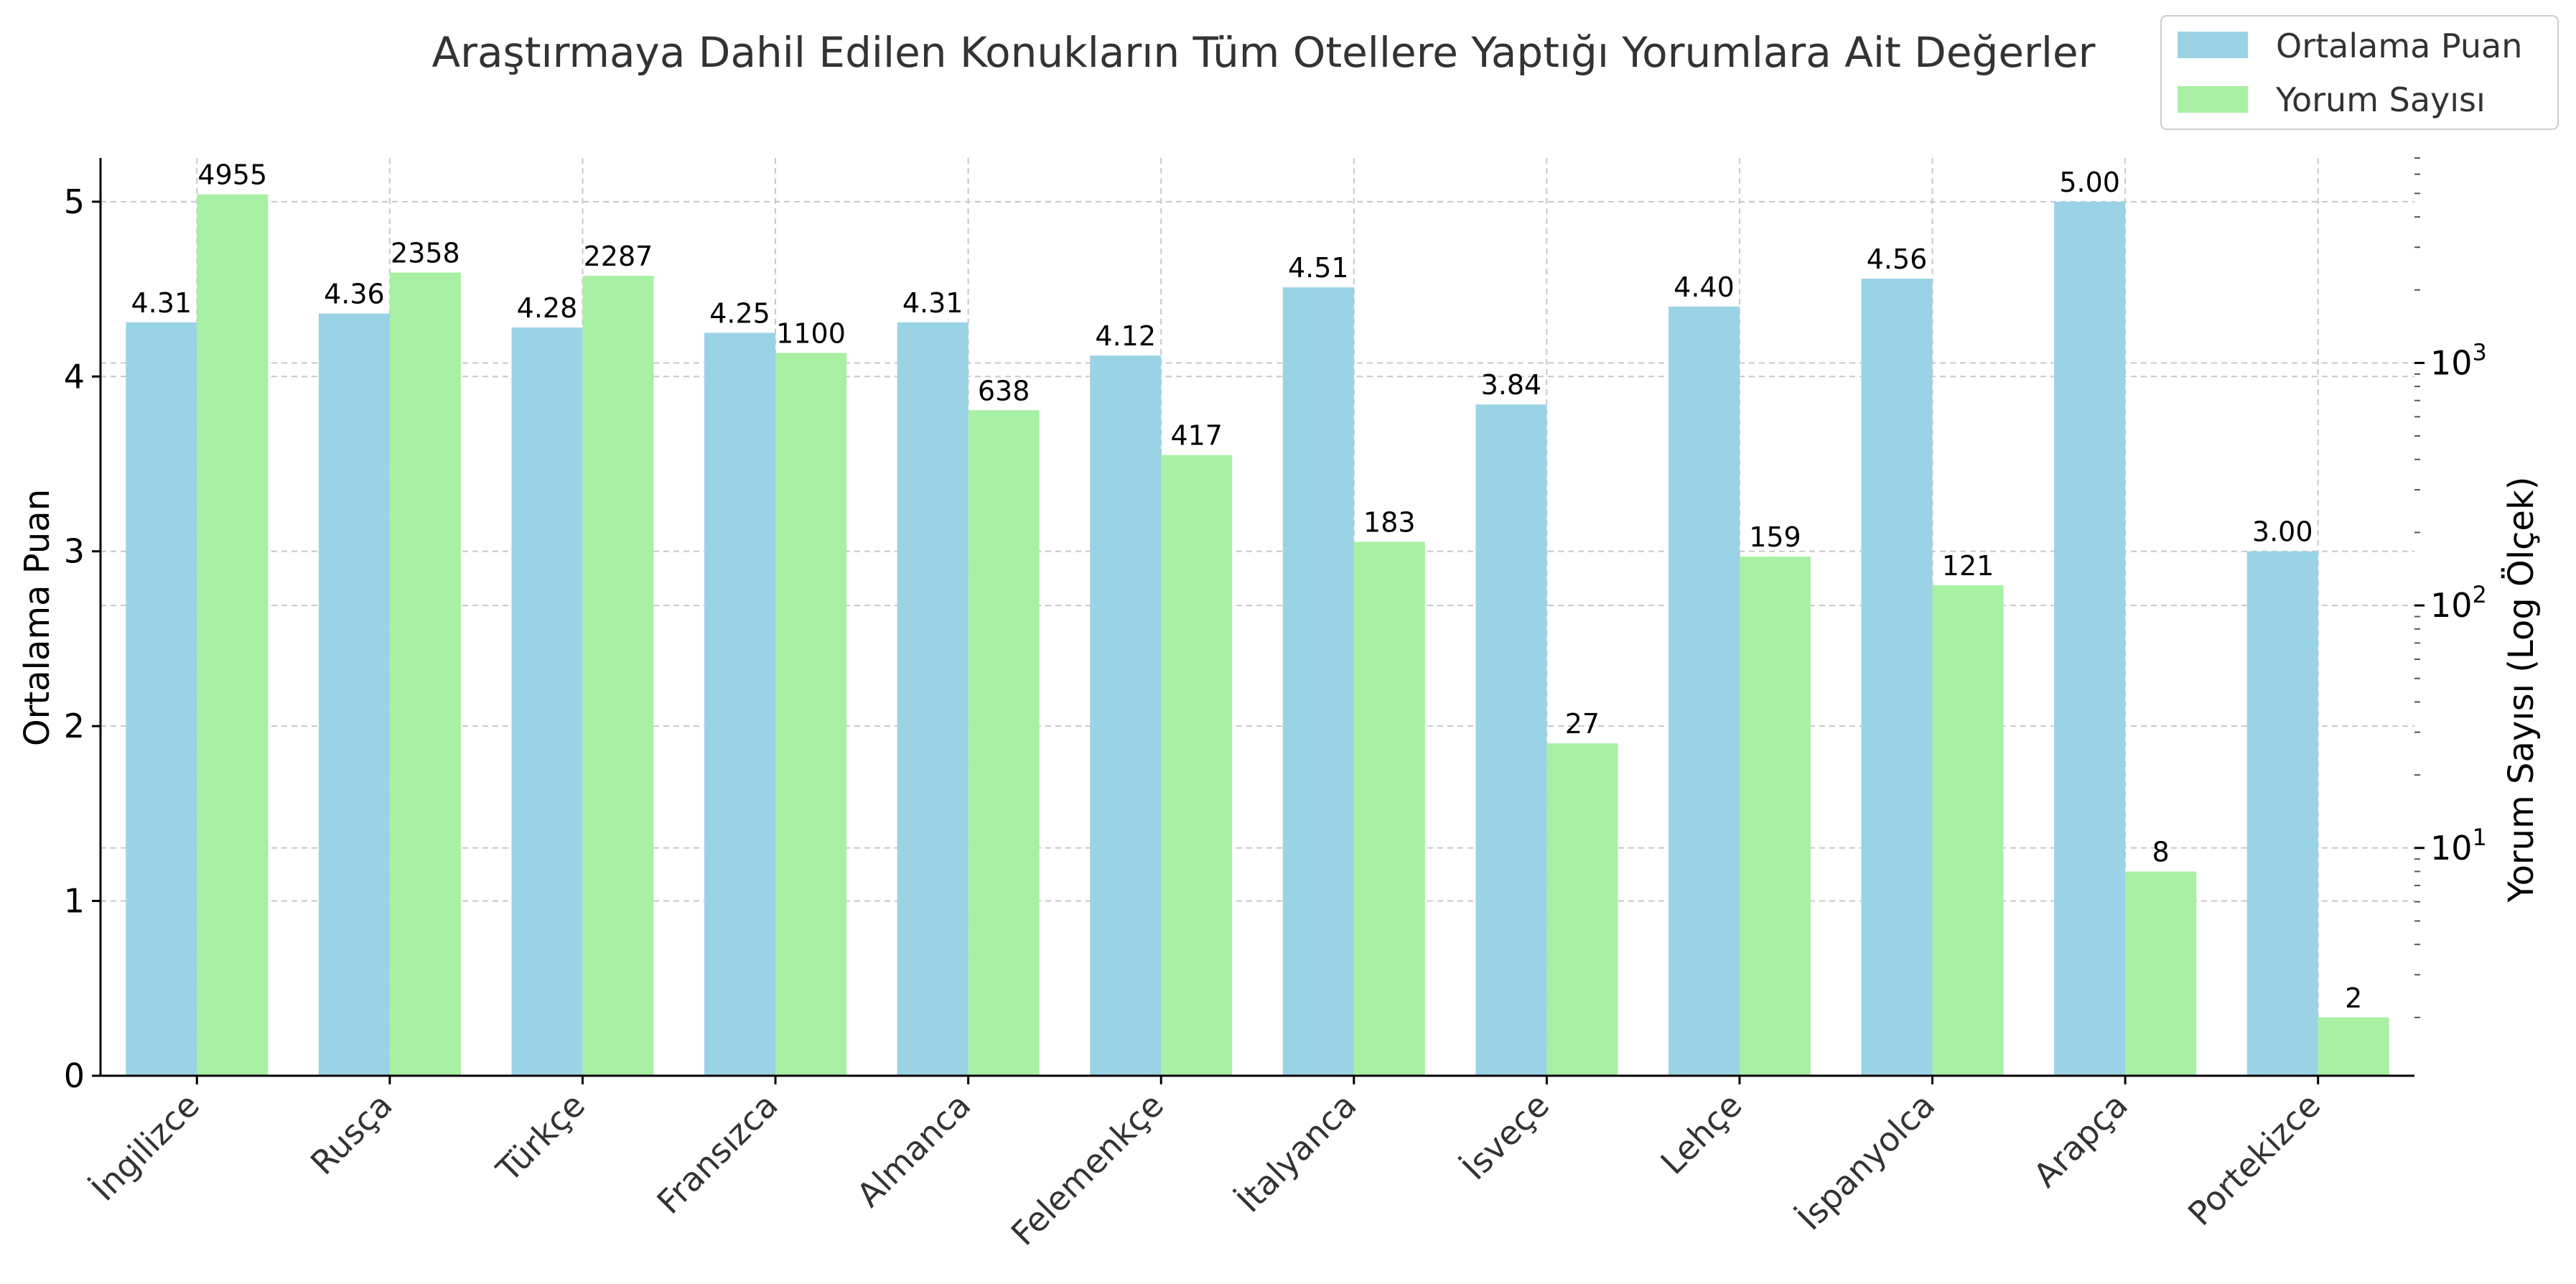  I want to click on data-label-ortalama-puan: 4.40, so click(1704, 287).